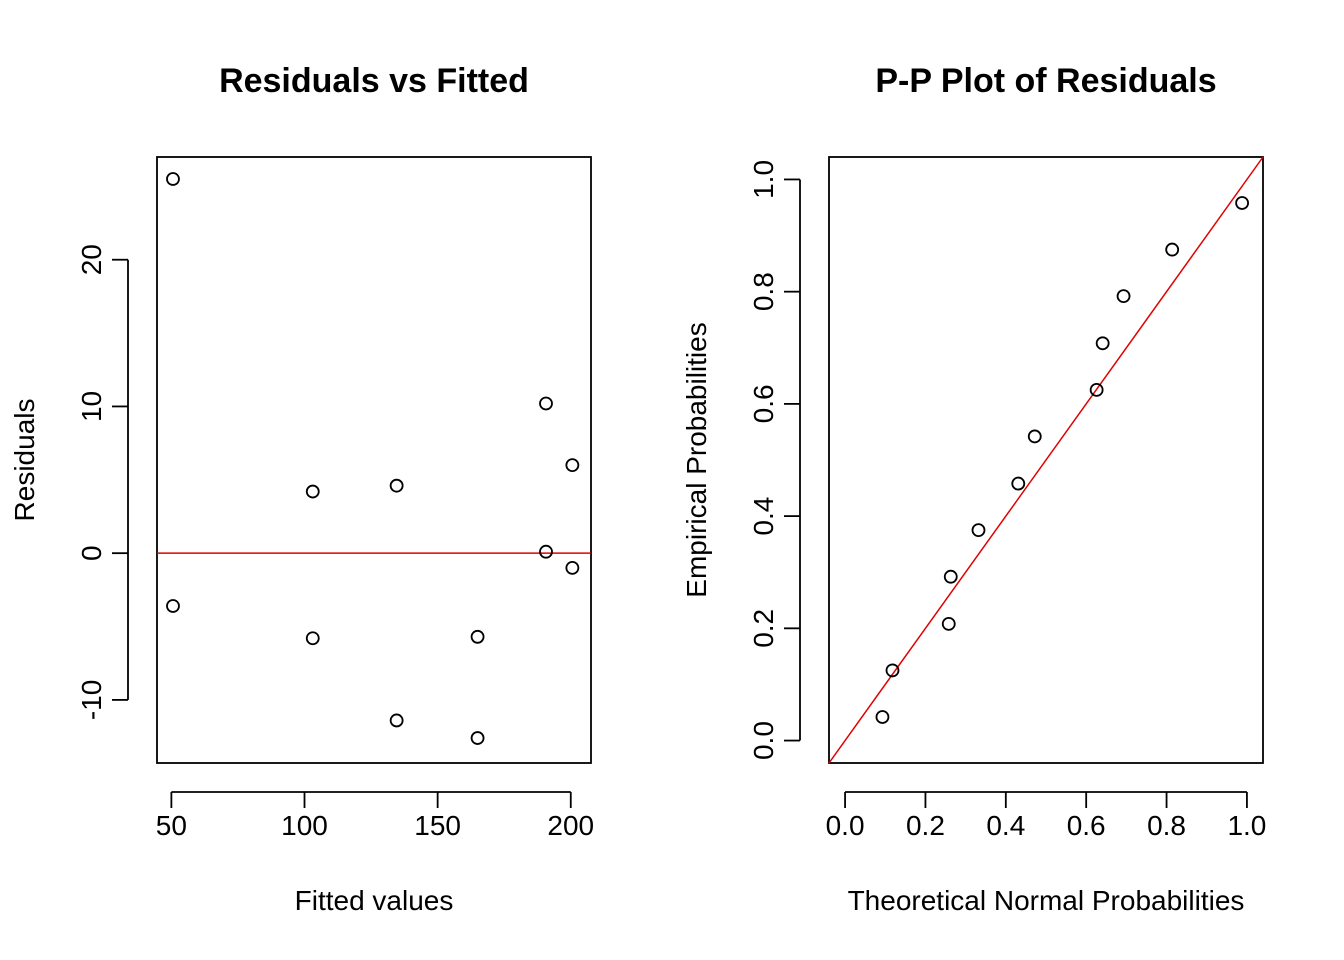 The image size is (1344, 960). I want to click on y-tick-label: 20, so click(91, 259).